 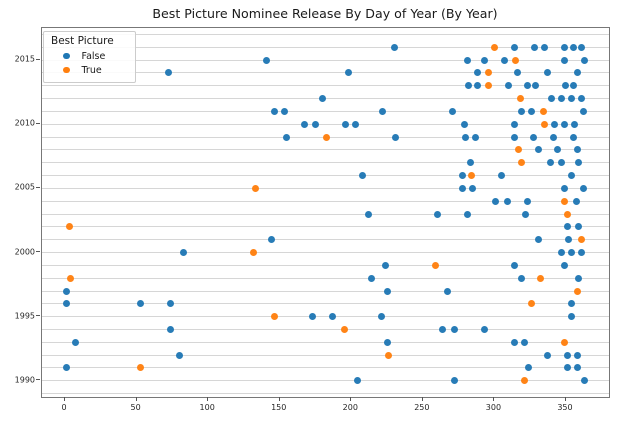 I want to click on legend-label: True, so click(x=91, y=70).